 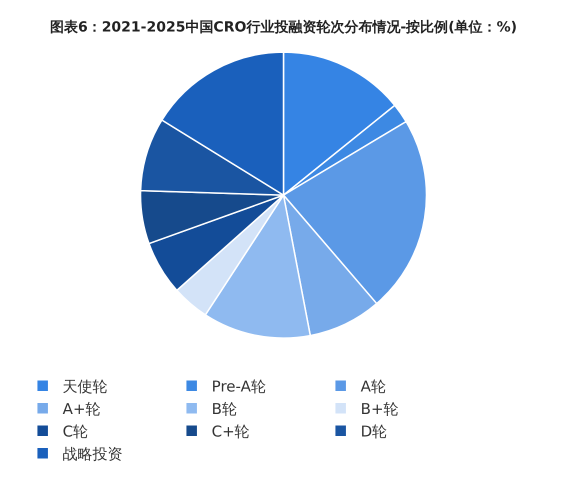 What do you see at coordinates (75, 431) in the screenshot?
I see `legend-label: C轮` at bounding box center [75, 431].